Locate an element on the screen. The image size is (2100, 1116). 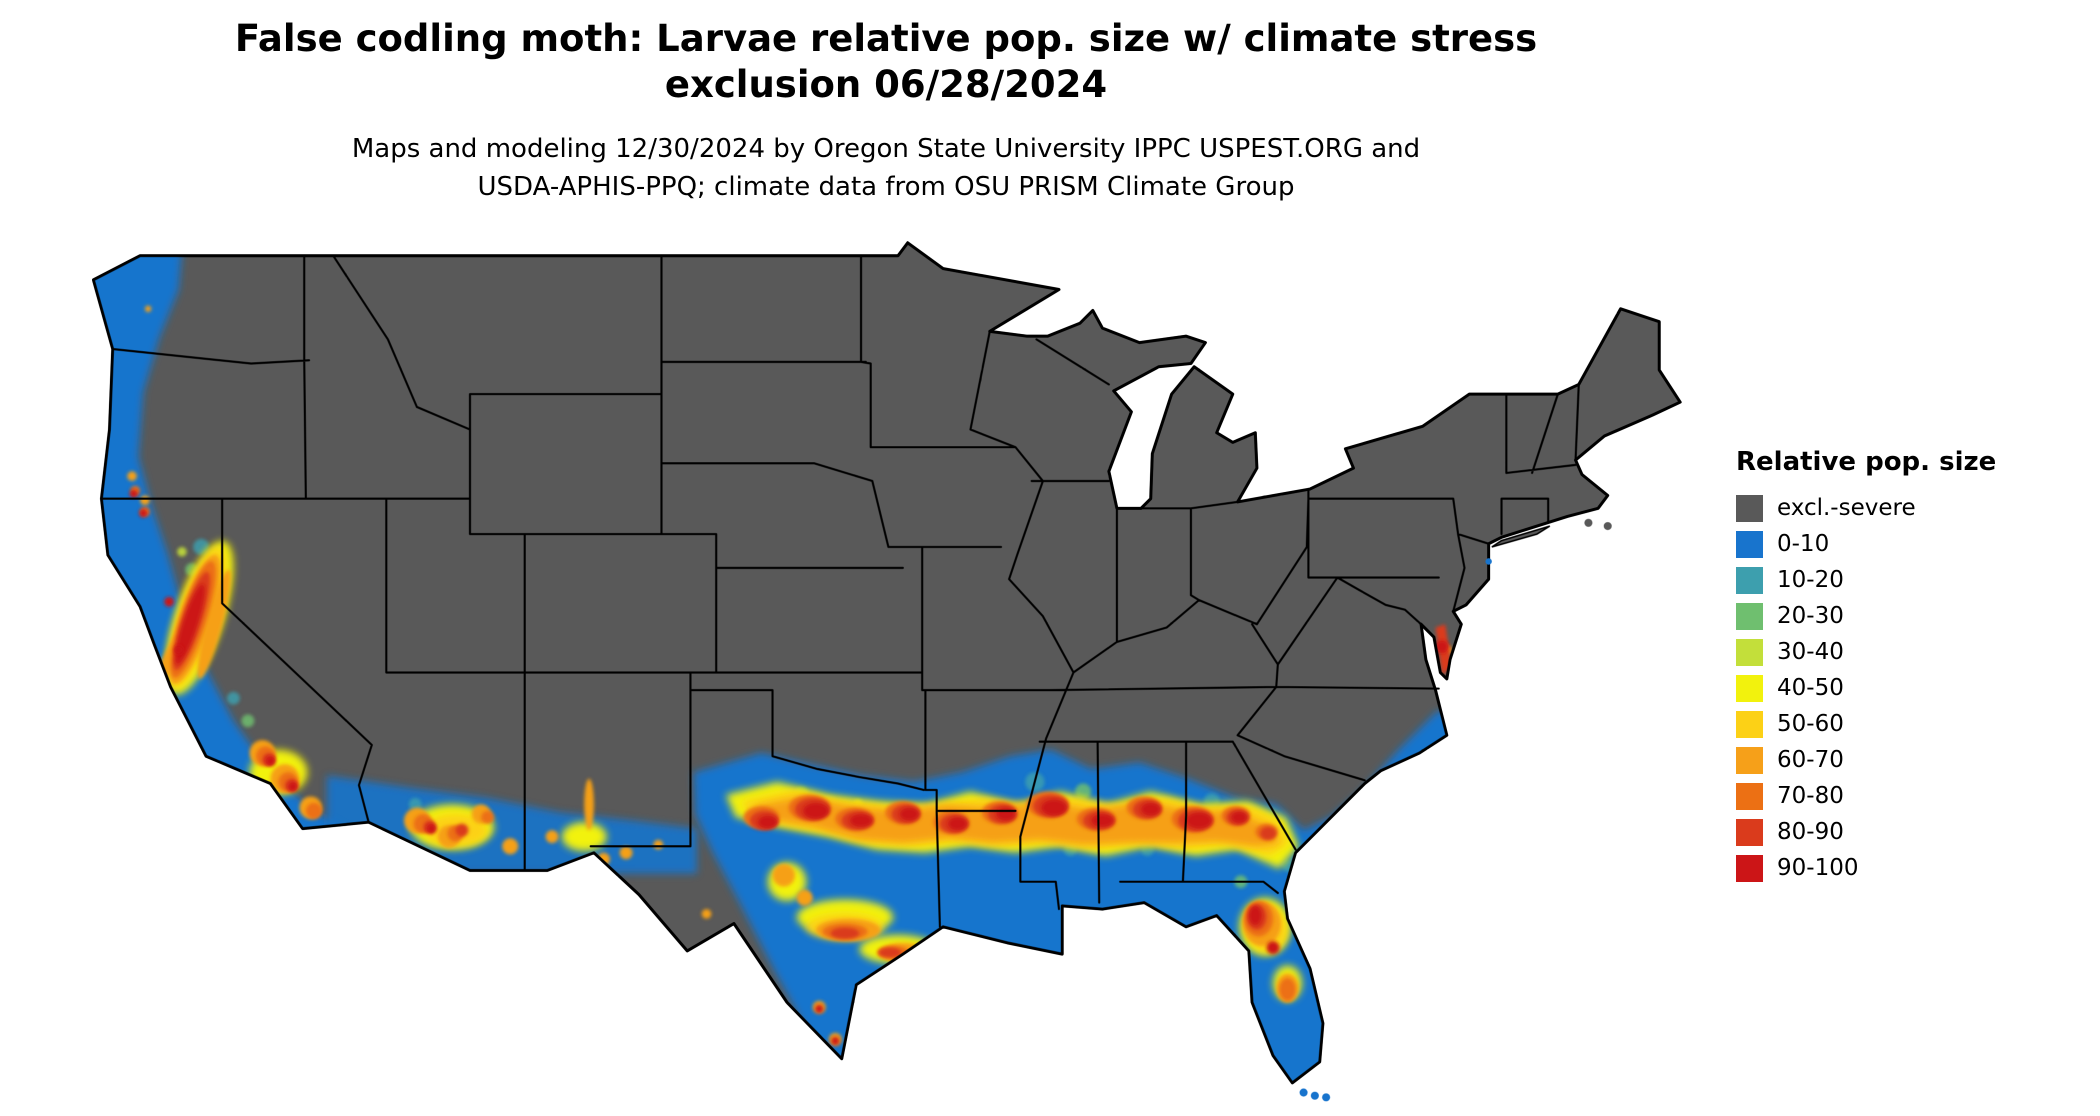
legend-item: 40-50 is located at coordinates (1866, 688).